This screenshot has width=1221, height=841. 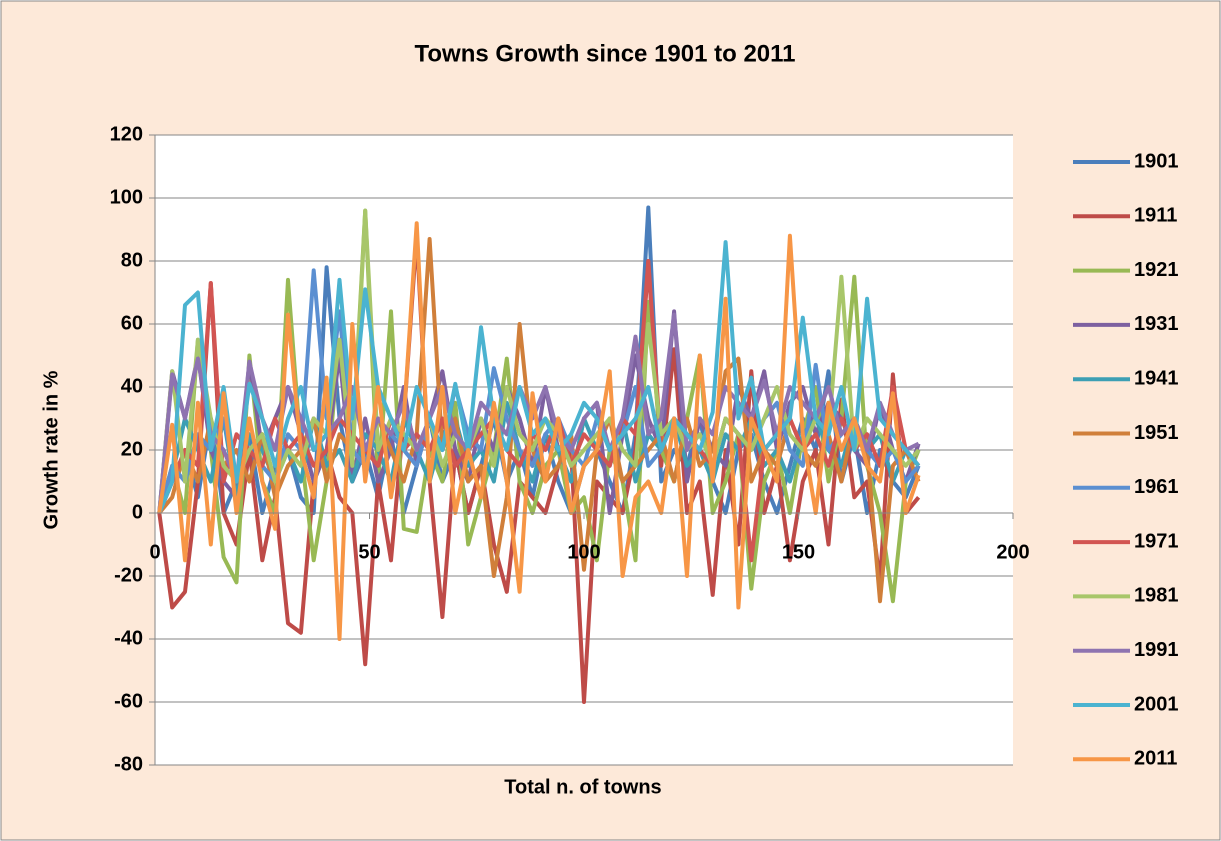 What do you see at coordinates (1156, 650) in the screenshot?
I see `legend-label: 1991` at bounding box center [1156, 650].